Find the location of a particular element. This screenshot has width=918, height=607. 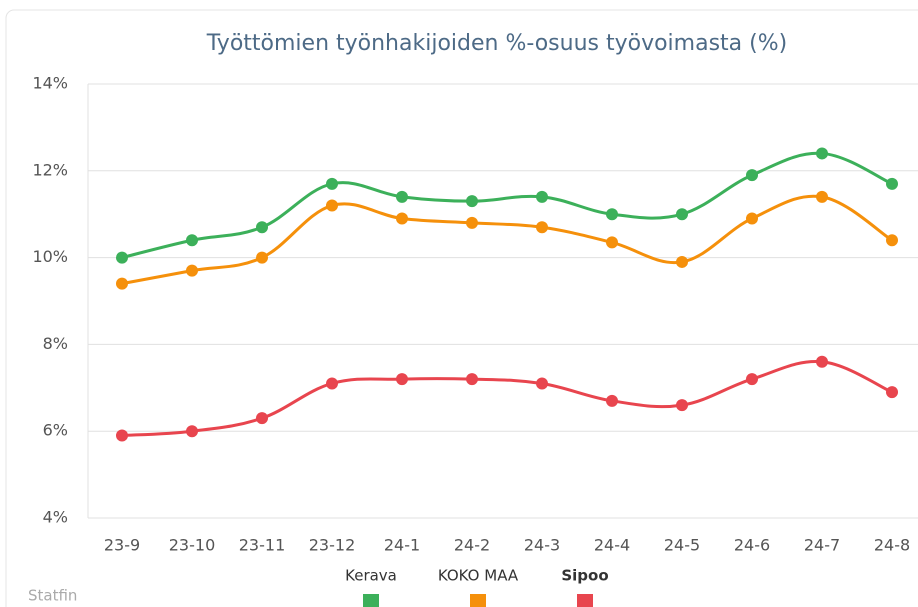

x-tick-label: 24-4 is located at coordinates (612, 545).